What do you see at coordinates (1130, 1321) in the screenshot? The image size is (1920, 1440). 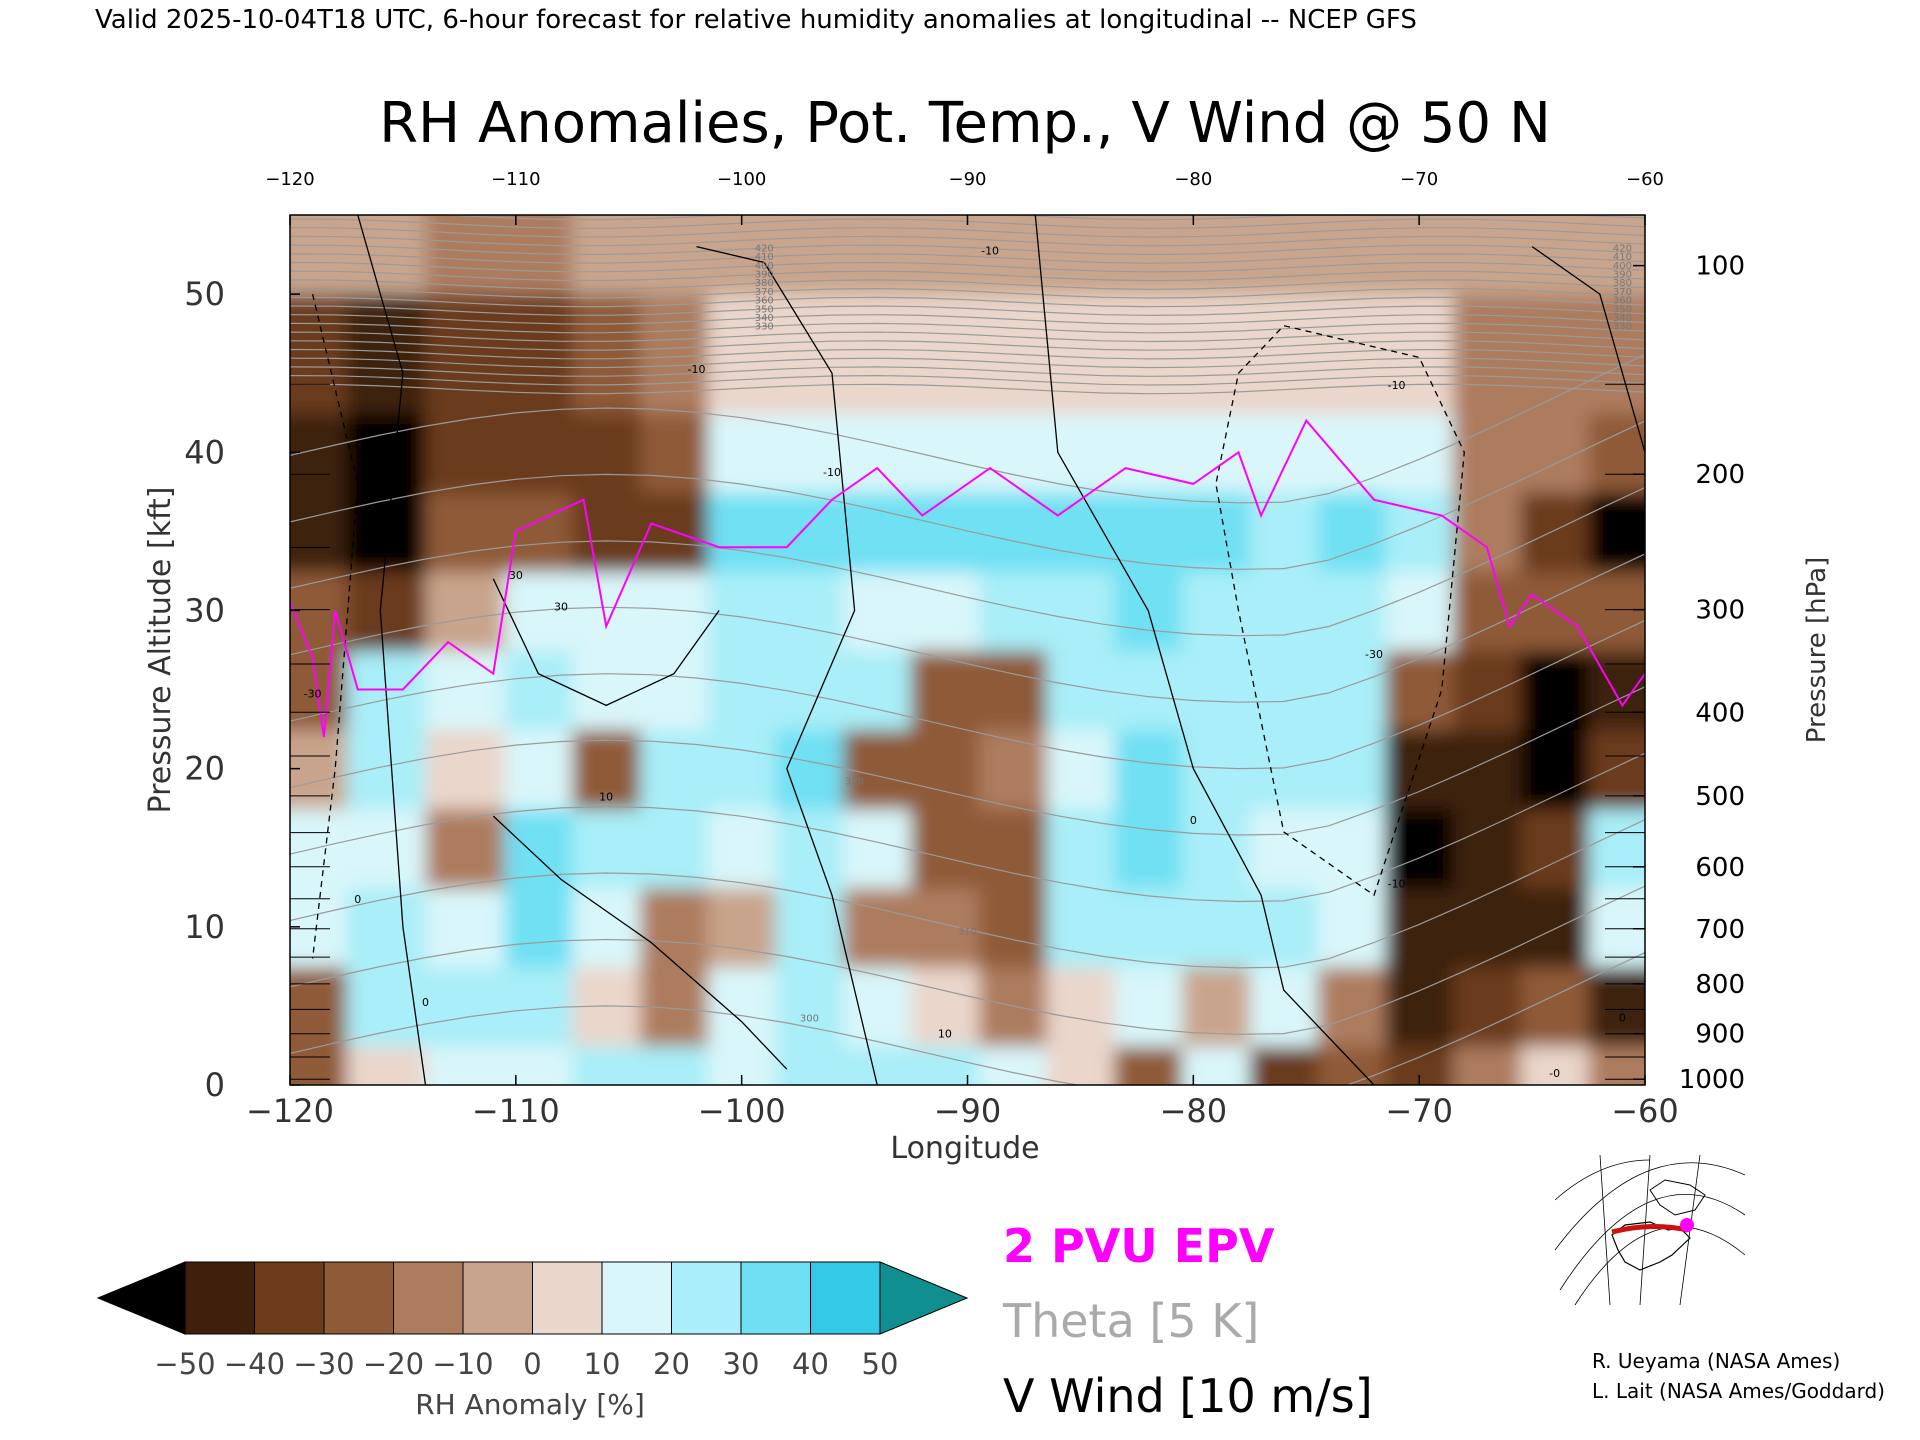 I see `legend-theta: Theta [5 K]` at bounding box center [1130, 1321].